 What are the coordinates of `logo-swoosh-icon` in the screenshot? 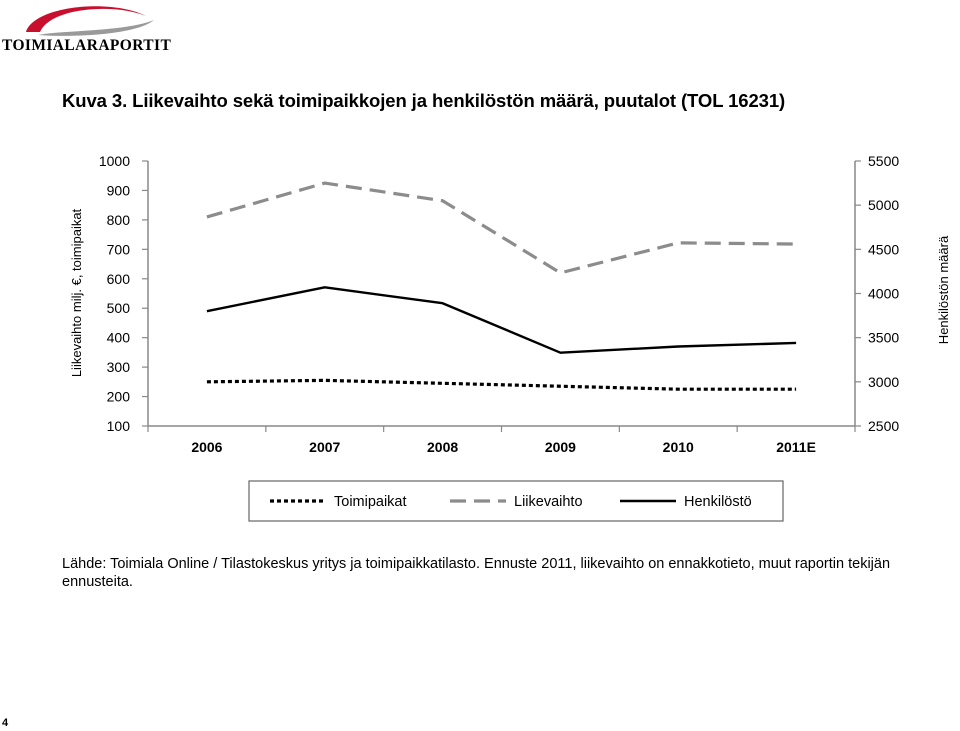 It's located at (90, 21).